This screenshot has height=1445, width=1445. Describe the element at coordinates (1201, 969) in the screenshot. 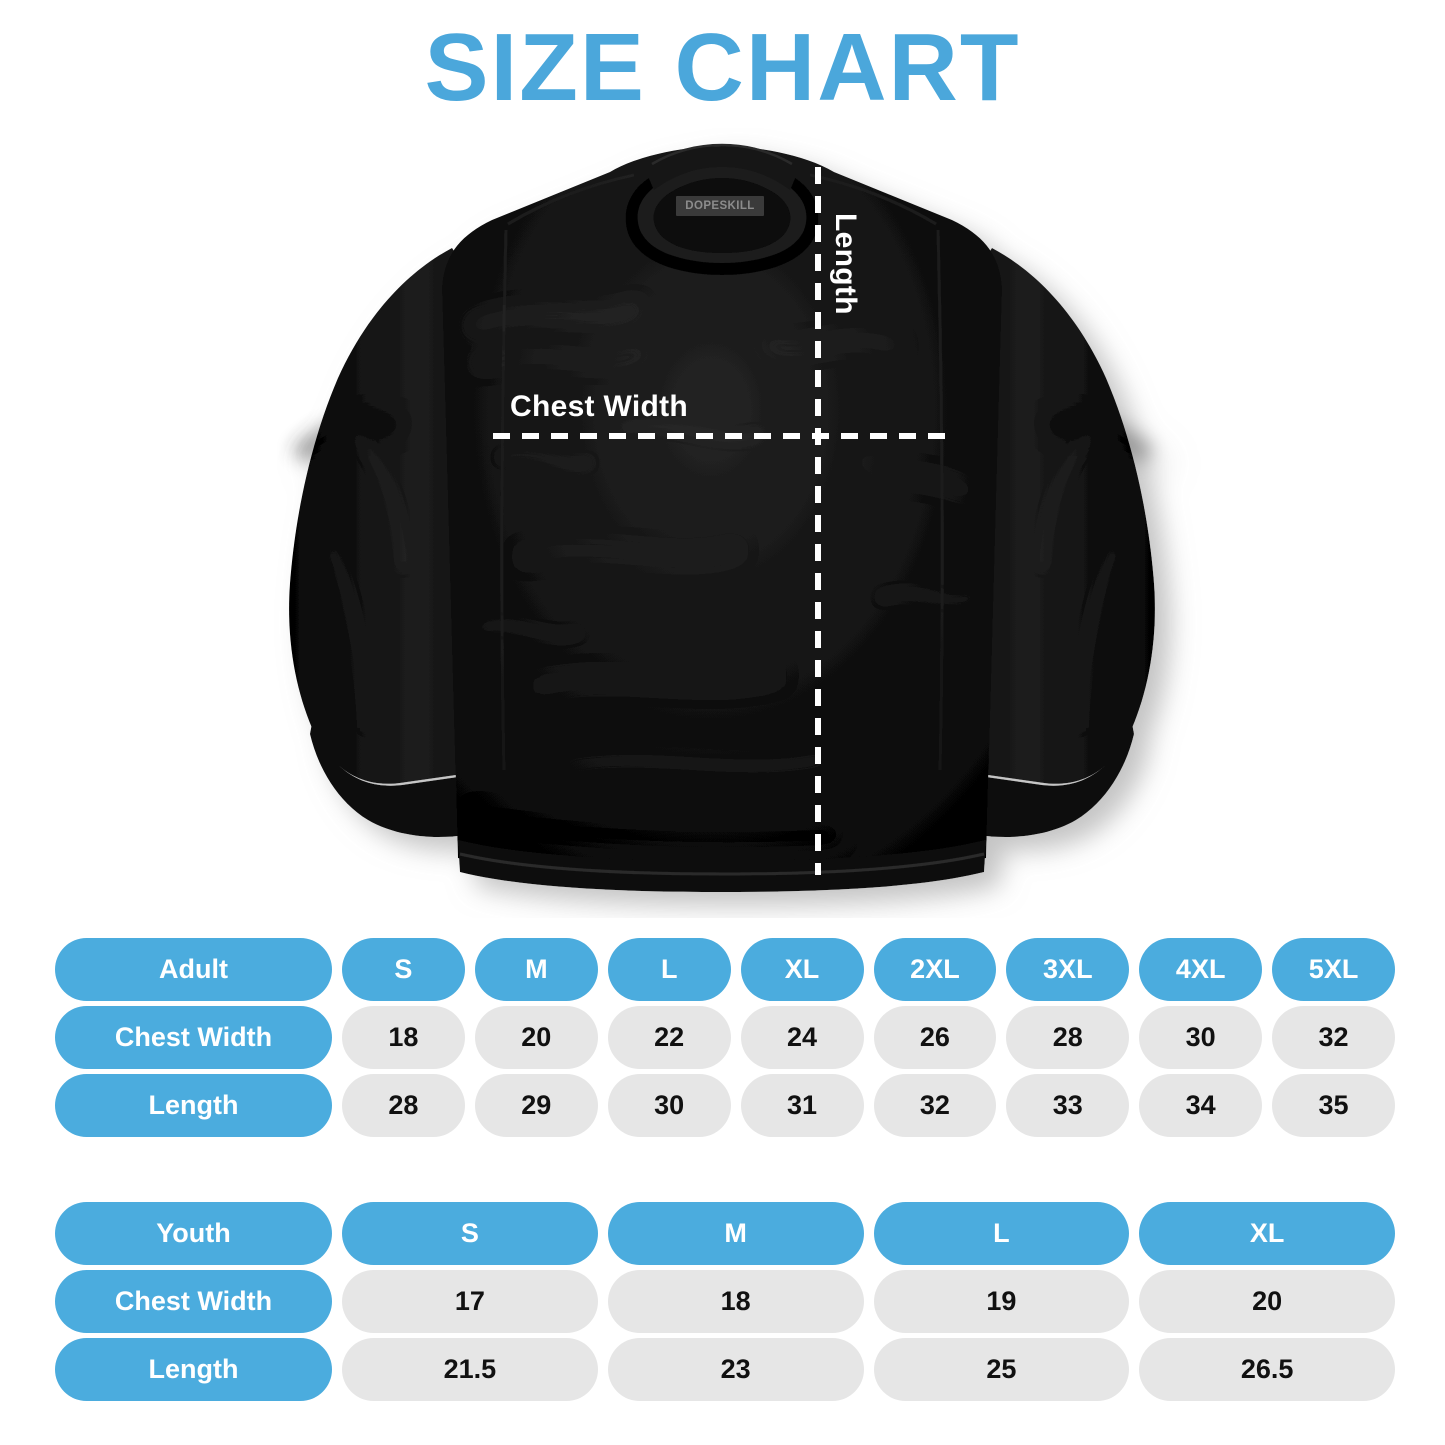

I see `size-header-4xl: 4XL` at that location.